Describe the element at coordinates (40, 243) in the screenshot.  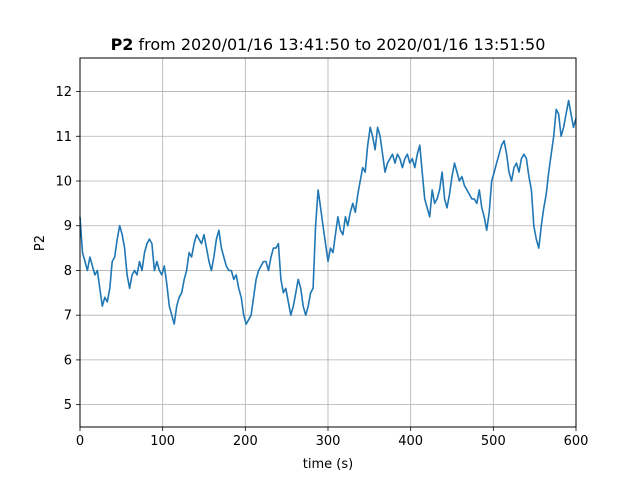
I see `y-axis-label: P2` at that location.